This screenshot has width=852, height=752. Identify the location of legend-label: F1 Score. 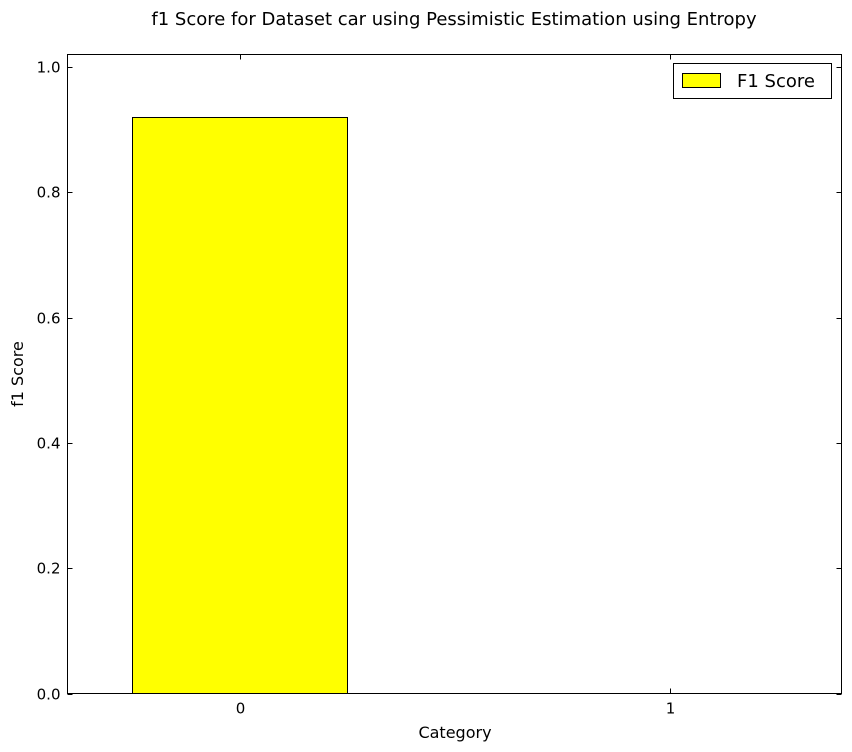
(776, 81).